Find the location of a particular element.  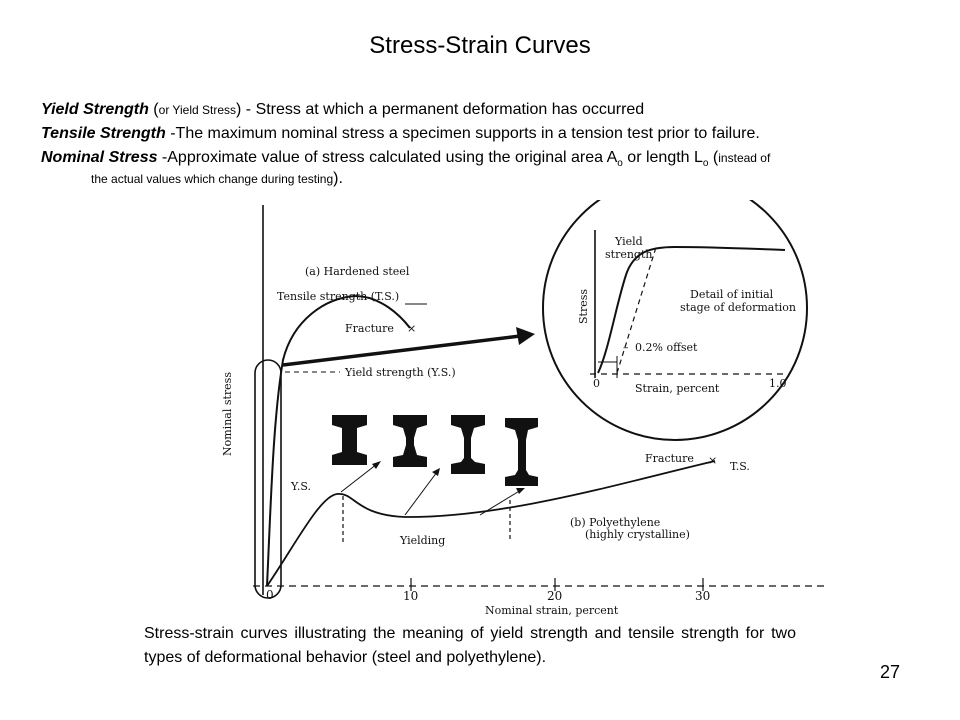

inset-label-detail-1: Detail of initial is located at coordinates (732, 294).